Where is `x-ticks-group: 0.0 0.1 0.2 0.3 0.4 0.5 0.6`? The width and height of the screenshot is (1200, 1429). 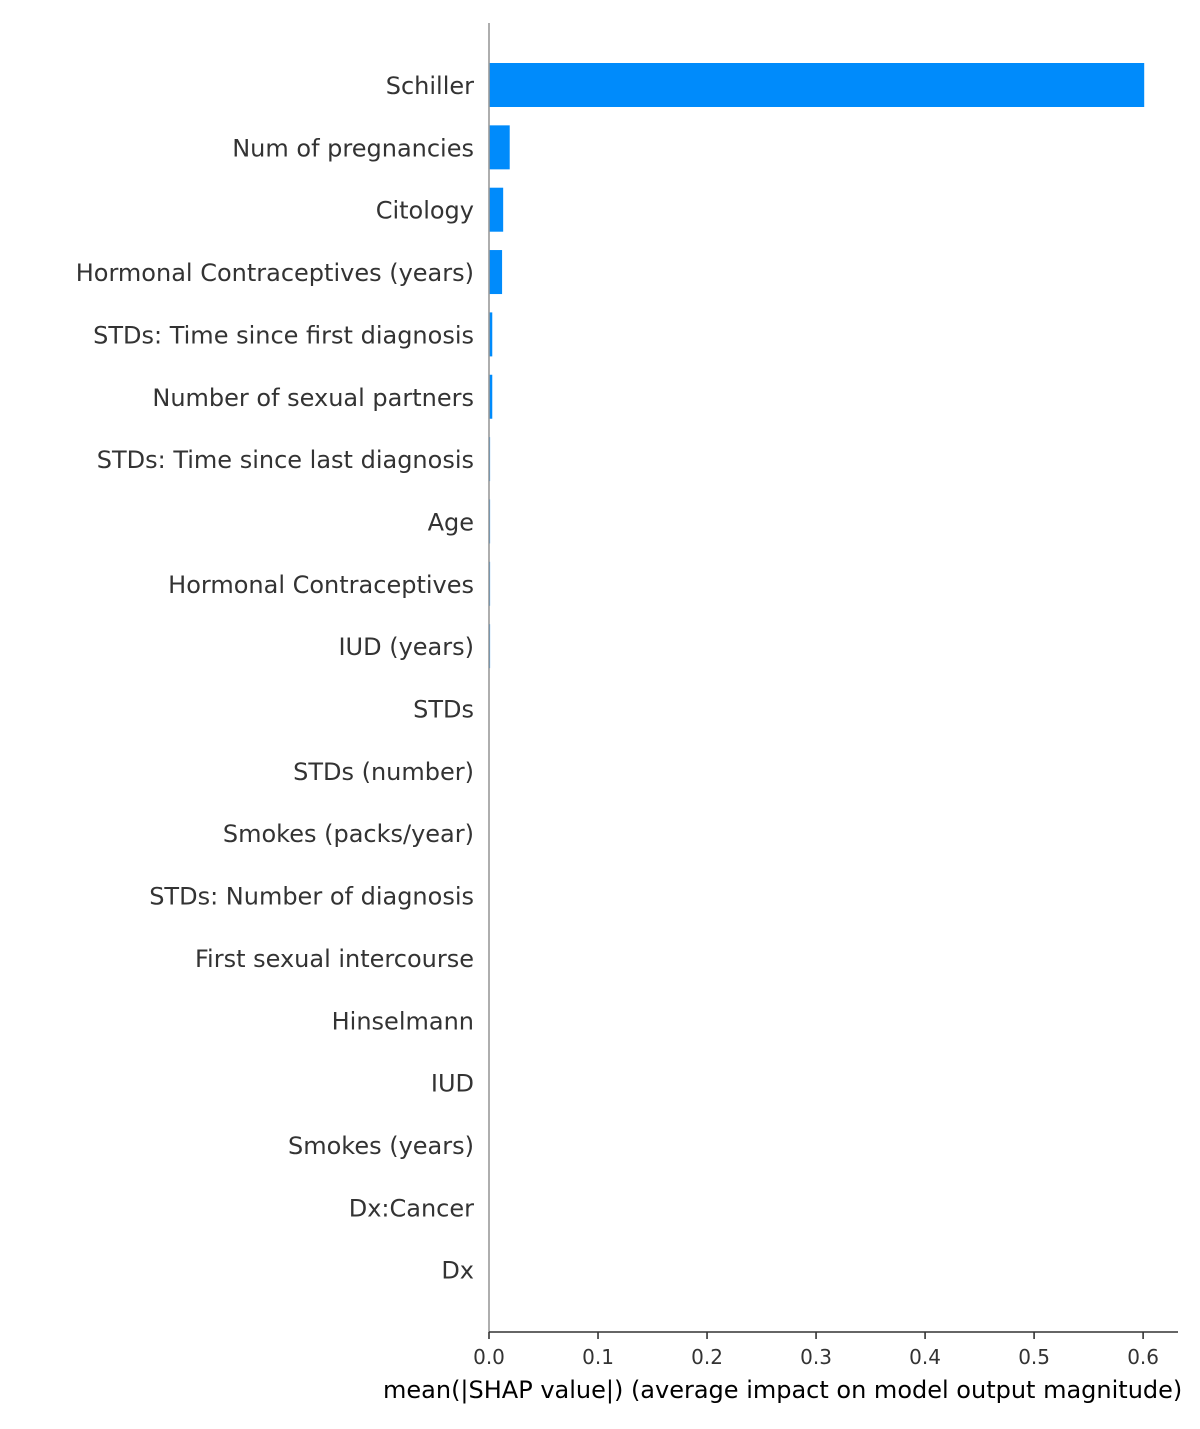 x-ticks-group: 0.0 0.1 0.2 0.3 0.4 0.5 0.6 is located at coordinates (816, 1350).